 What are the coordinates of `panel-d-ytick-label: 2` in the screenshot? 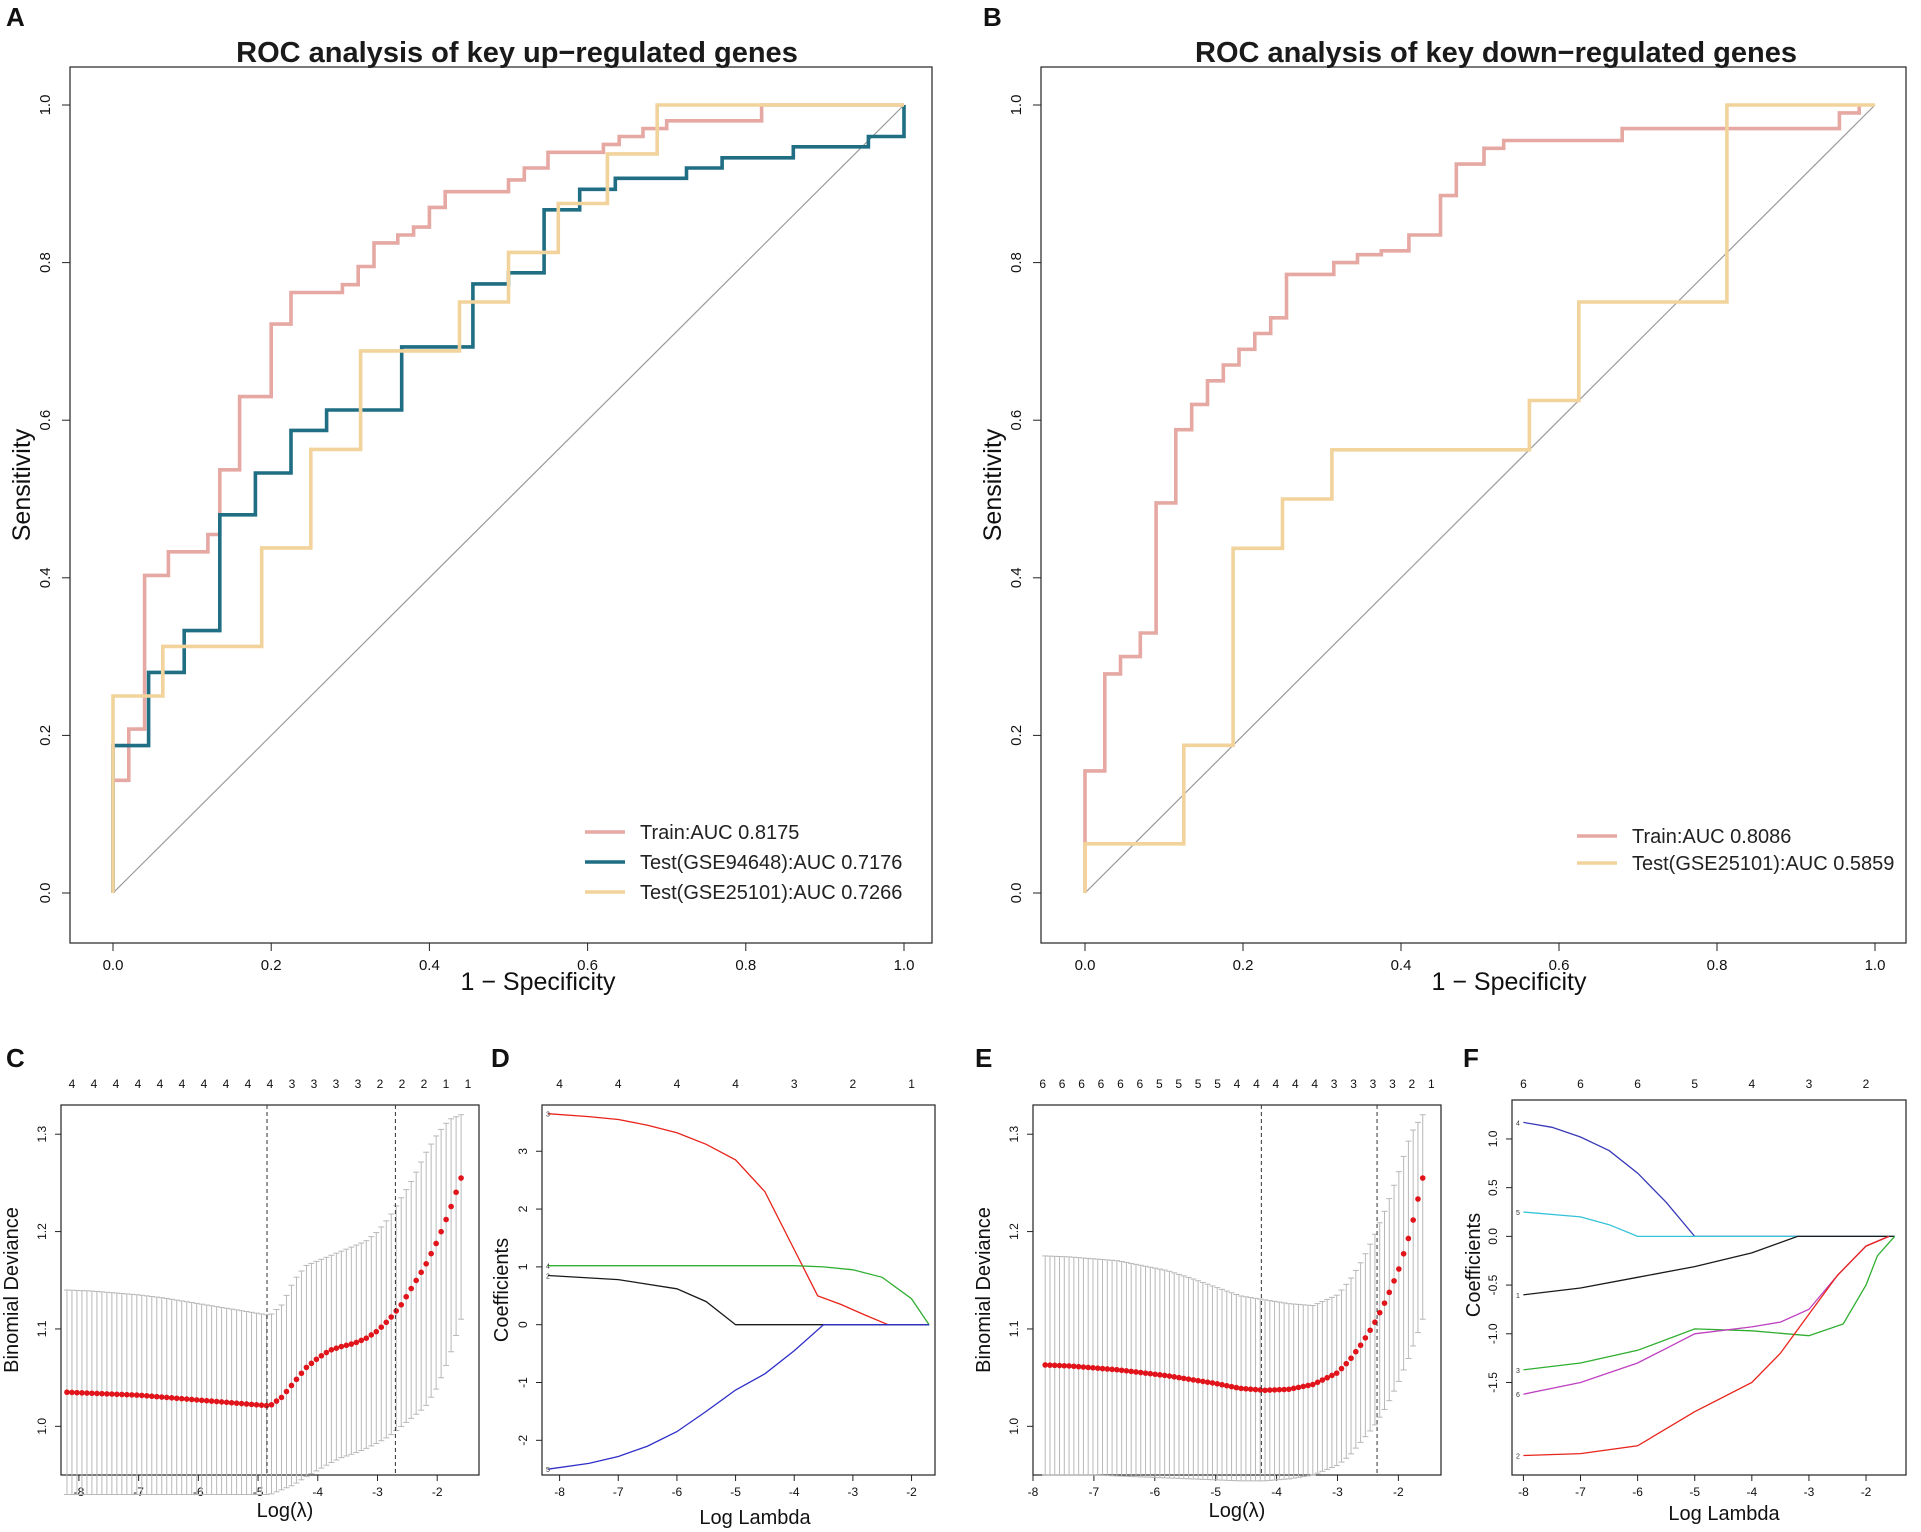 It's located at (523, 1208).